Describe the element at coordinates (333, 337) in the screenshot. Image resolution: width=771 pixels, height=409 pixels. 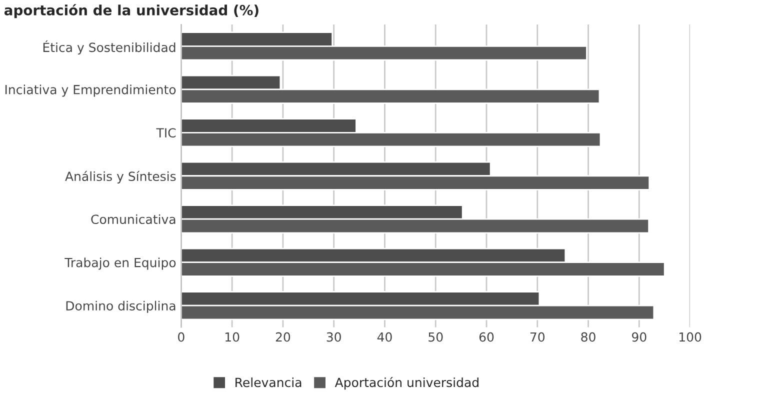
I see `x-tick-label: 30` at that location.